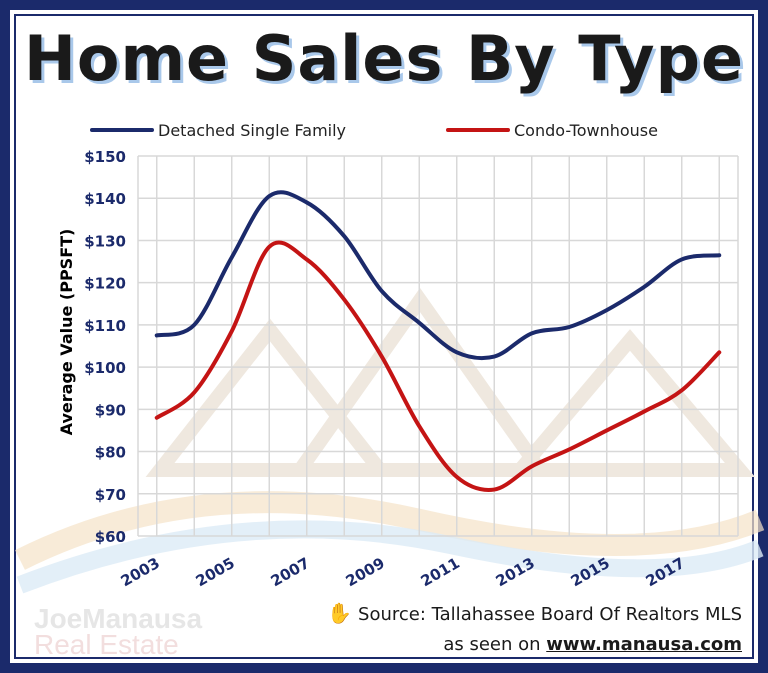 The width and height of the screenshot is (768, 673). What do you see at coordinates (365, 572) in the screenshot?
I see `x-tick-label: 2009` at bounding box center [365, 572].